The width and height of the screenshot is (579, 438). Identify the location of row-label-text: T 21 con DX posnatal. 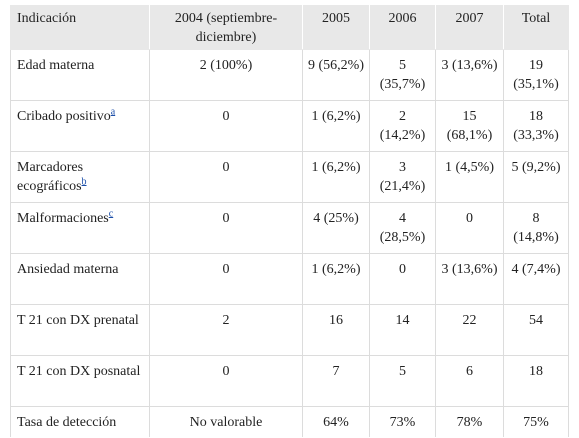
(79, 371).